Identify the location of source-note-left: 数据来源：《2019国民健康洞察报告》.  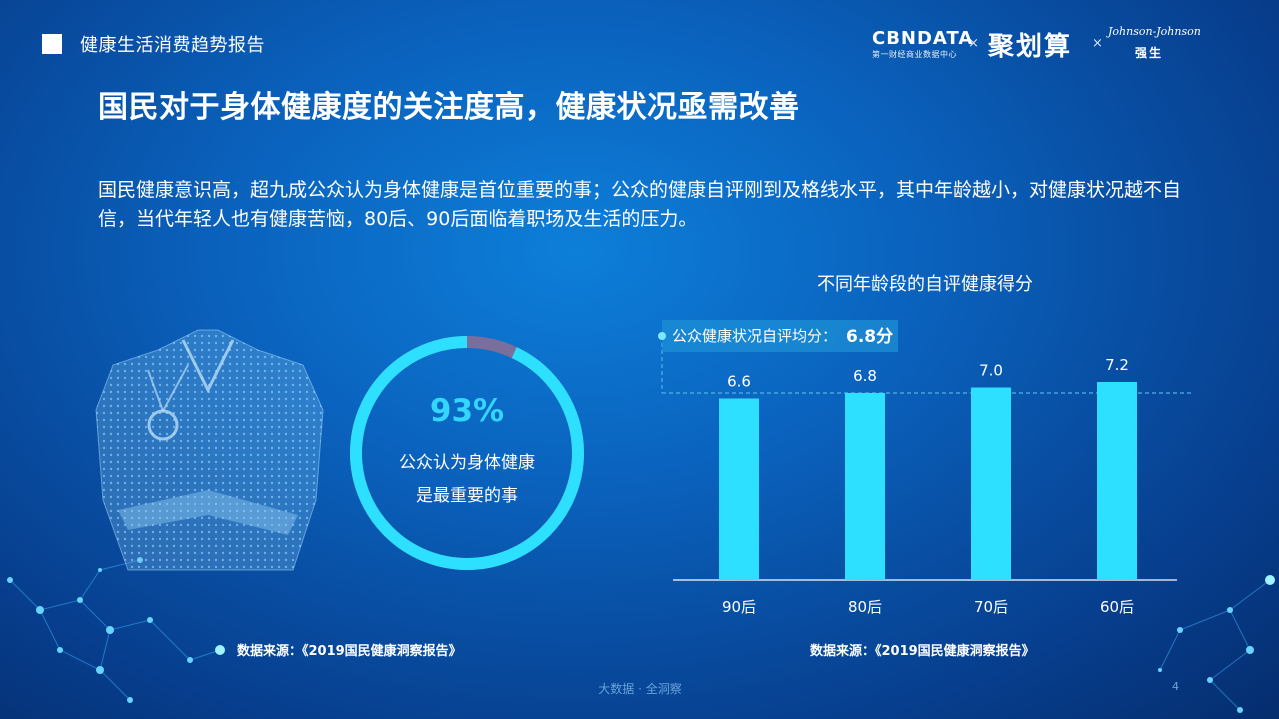
(349, 651).